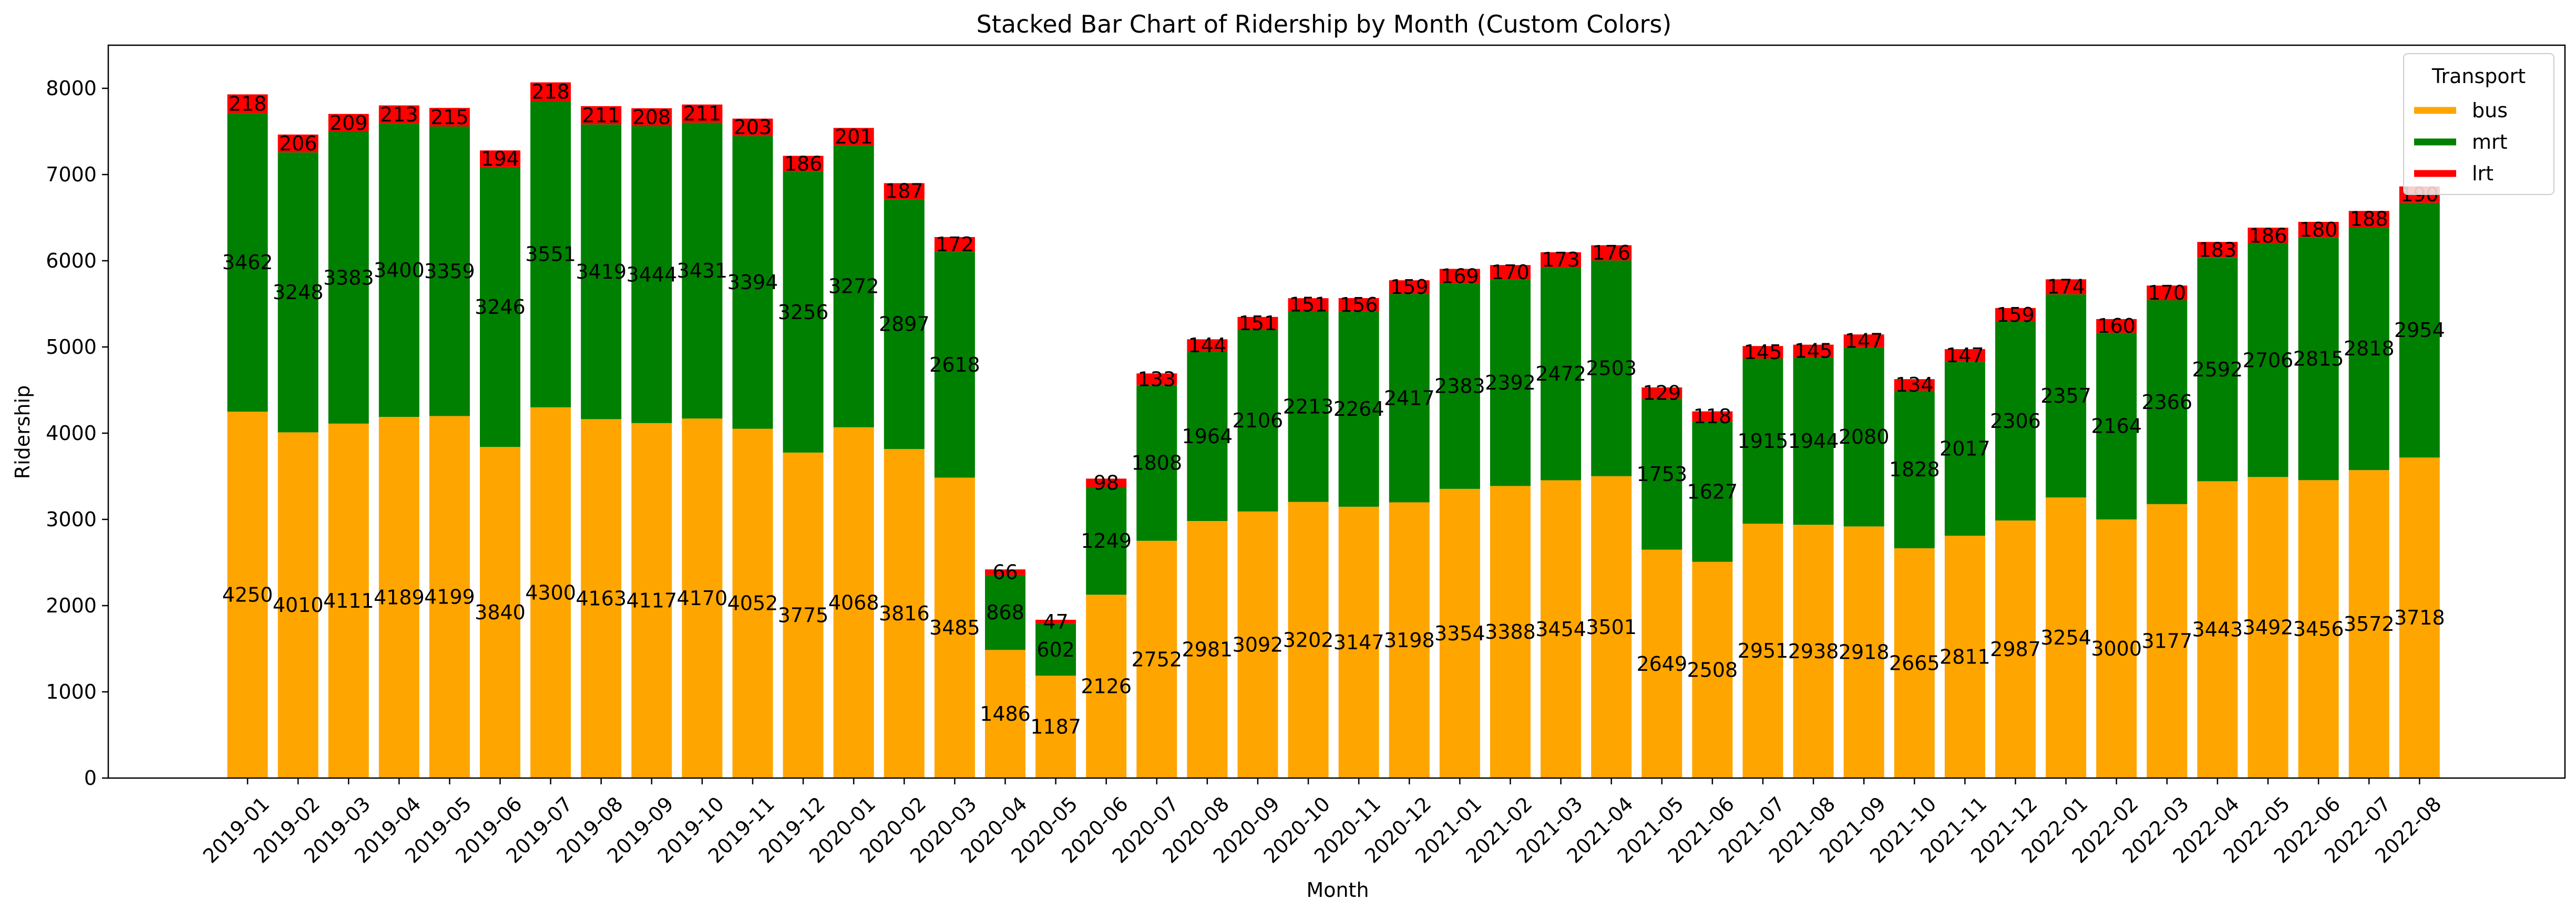 This screenshot has width=2576, height=920. I want to click on bar-label-bus-2019-09: 4117, so click(651, 600).